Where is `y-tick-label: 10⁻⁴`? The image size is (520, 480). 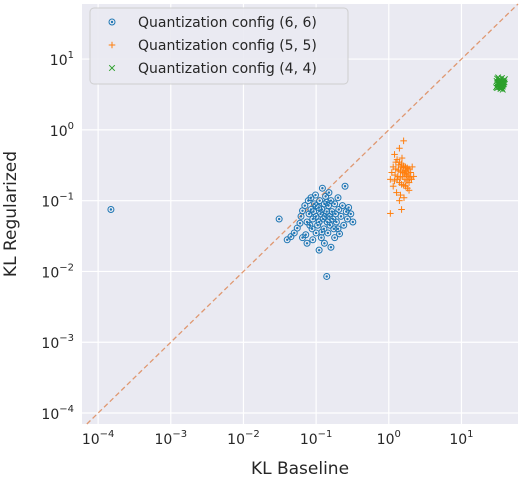 y-tick-label: 10⁻⁴ is located at coordinates (57, 413).